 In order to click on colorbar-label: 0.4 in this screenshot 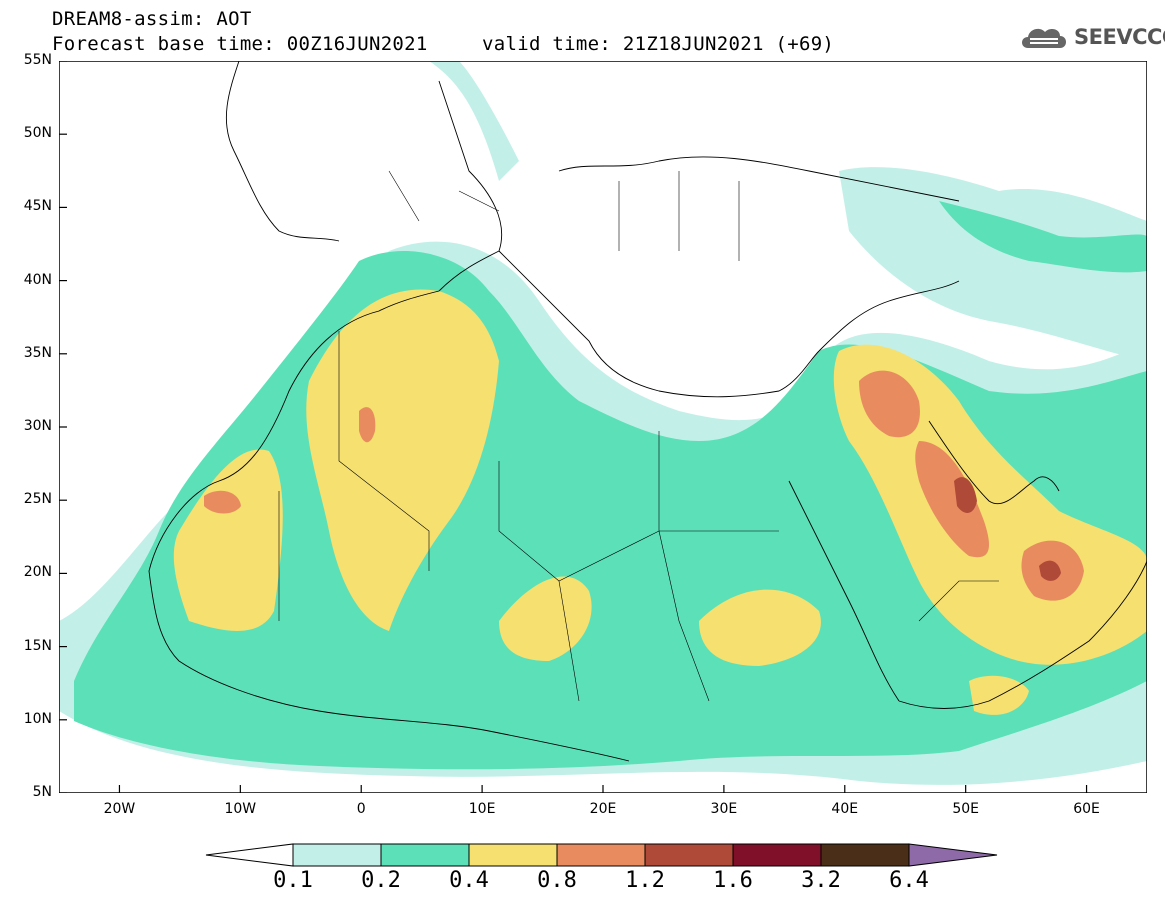, I will do `click(469, 880)`.